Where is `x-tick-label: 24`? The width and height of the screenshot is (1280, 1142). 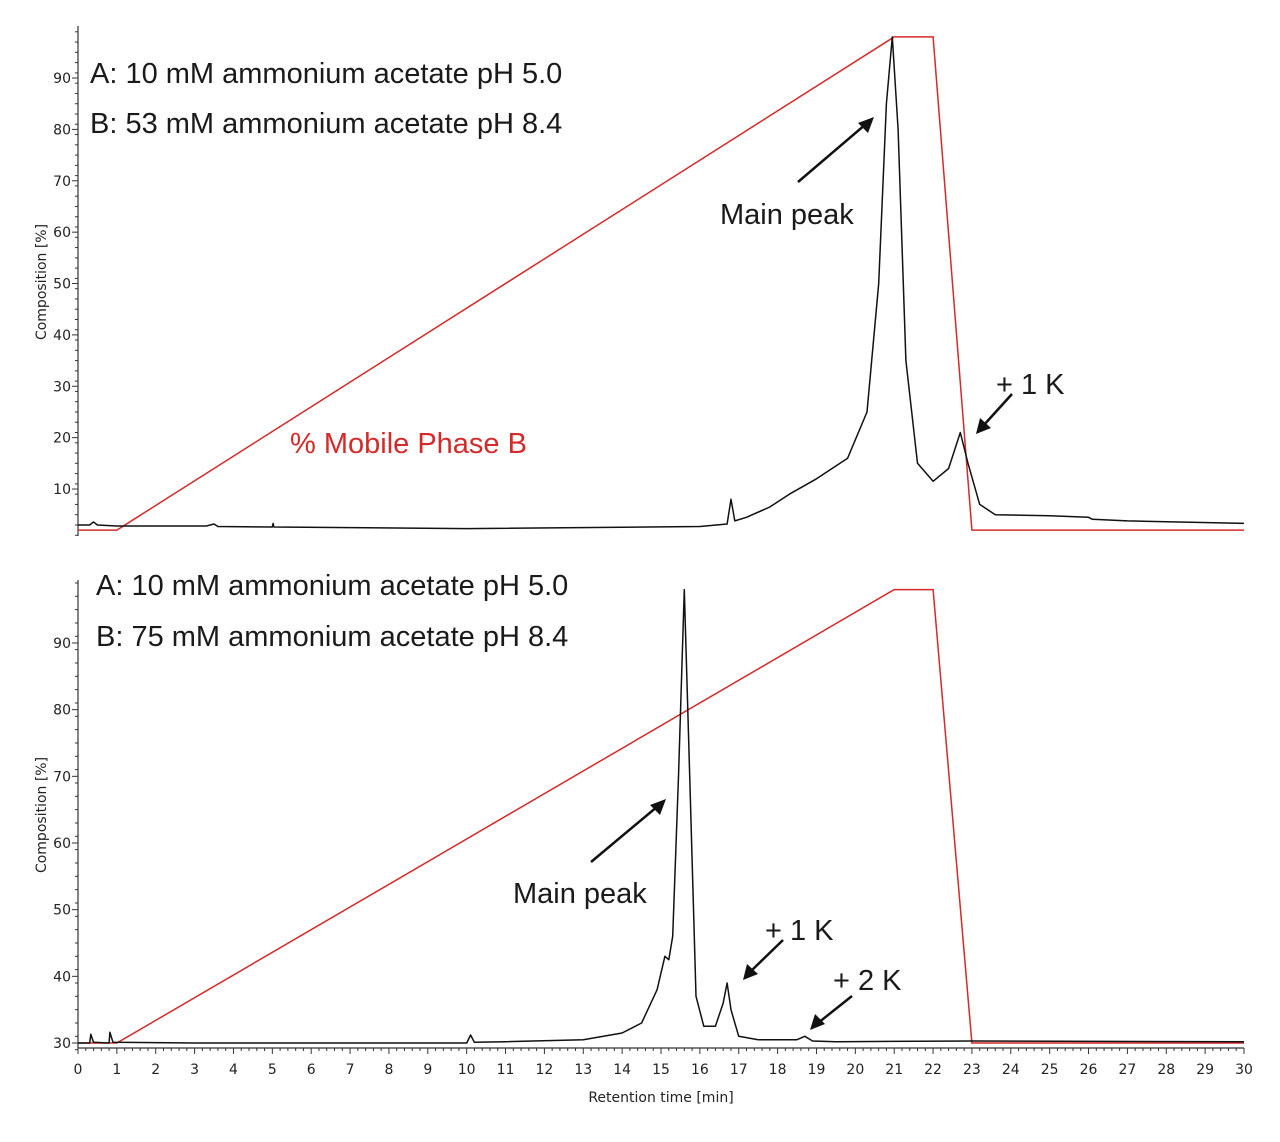
x-tick-label: 24 is located at coordinates (1011, 1070).